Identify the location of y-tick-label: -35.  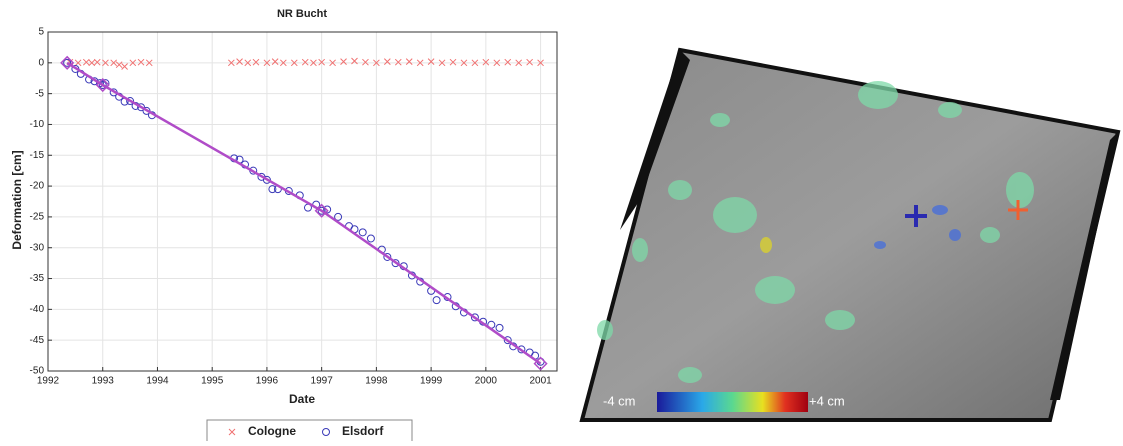
(37, 278).